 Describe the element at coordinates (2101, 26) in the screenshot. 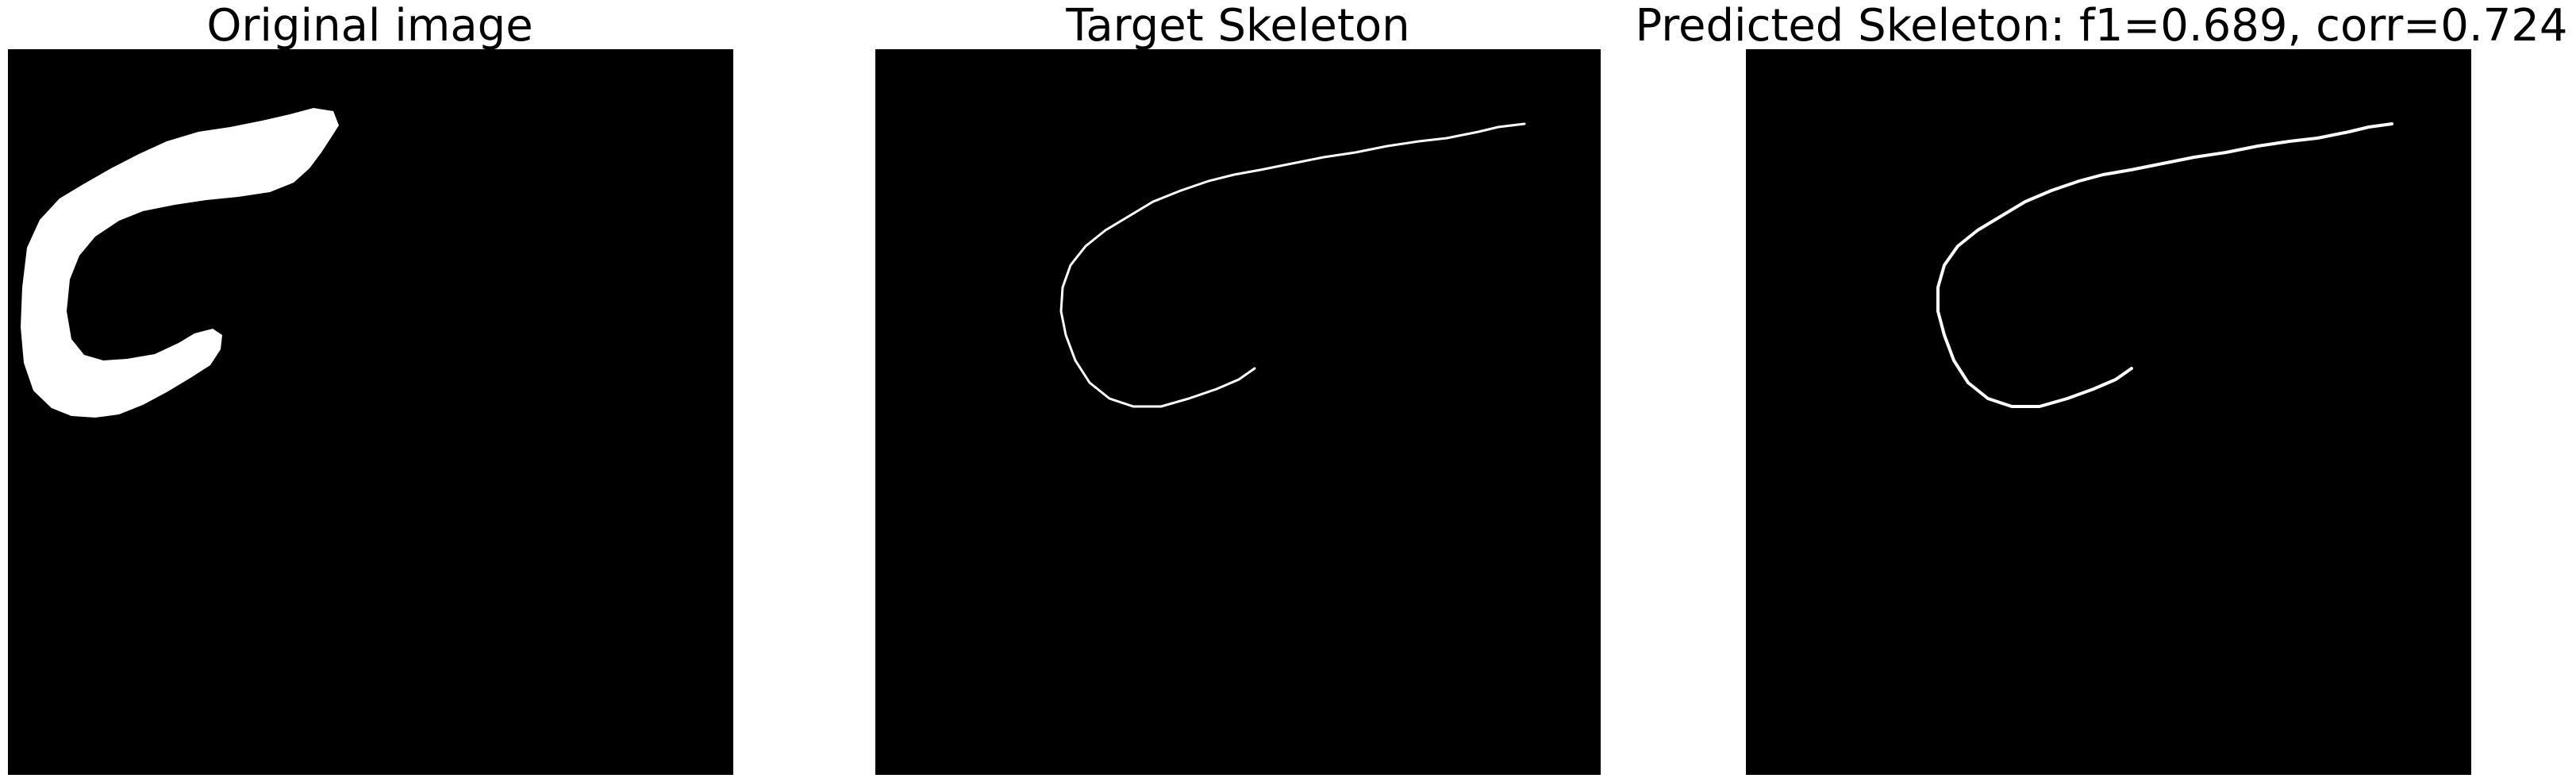

I see `predicted-skeleton-title: Predicted Skeleton: f1=0.689, corr=0.724` at that location.